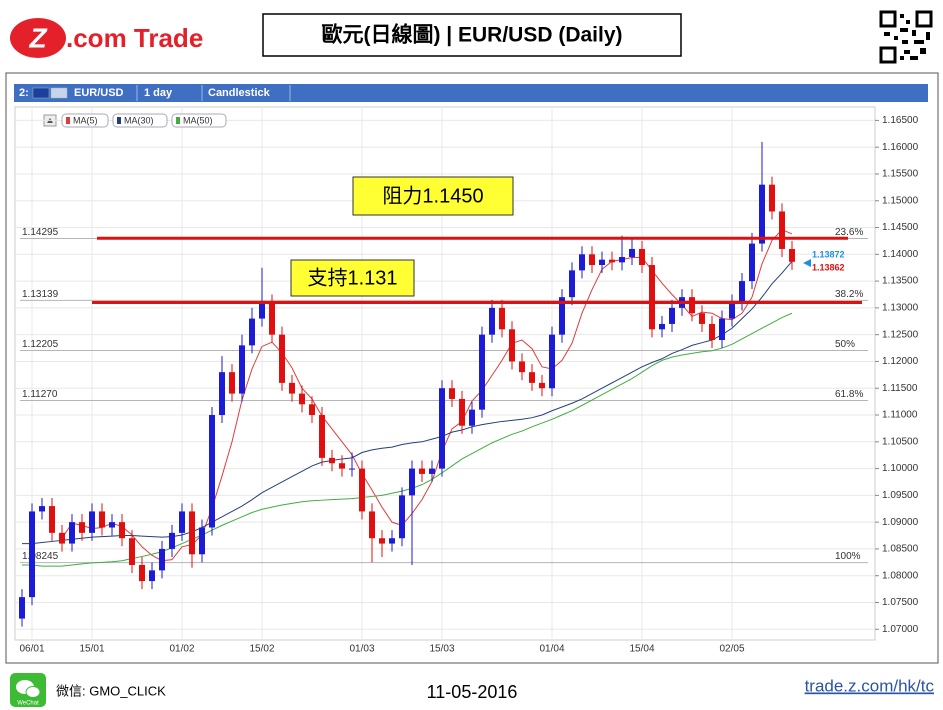  I want to click on period: 1 day, so click(158, 93).